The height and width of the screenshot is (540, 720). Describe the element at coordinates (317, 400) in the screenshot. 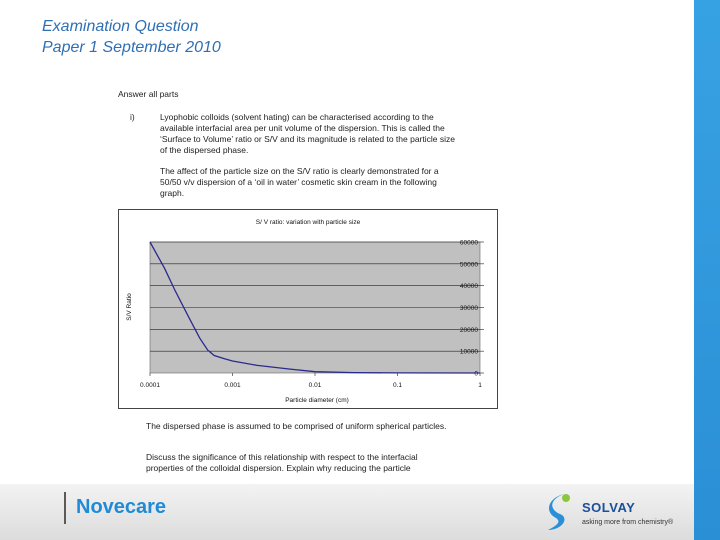

I see `x-axis-label: Particle diameter (cm)` at that location.